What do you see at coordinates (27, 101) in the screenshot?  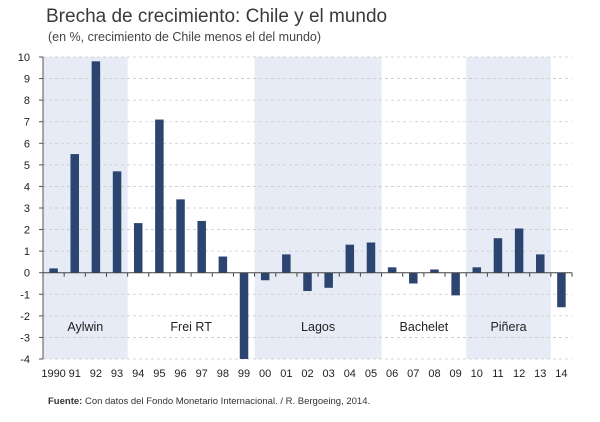 I see `y-tick-label: 8` at bounding box center [27, 101].